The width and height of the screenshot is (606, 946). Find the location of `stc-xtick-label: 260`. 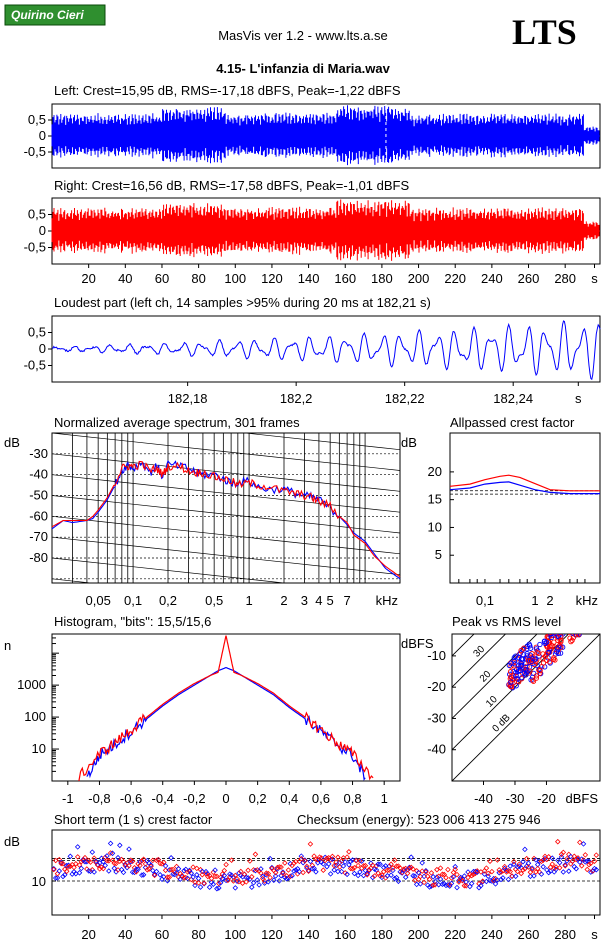

stc-xtick-label: 260 is located at coordinates (529, 934).